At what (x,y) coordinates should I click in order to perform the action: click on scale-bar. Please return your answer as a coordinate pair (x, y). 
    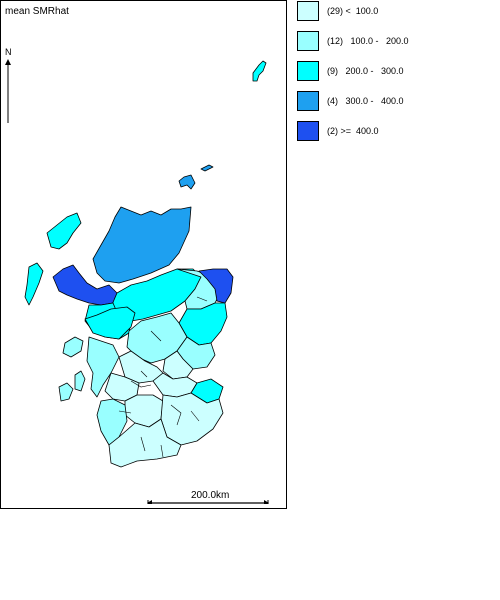
    Looking at the image, I should click on (208, 502).